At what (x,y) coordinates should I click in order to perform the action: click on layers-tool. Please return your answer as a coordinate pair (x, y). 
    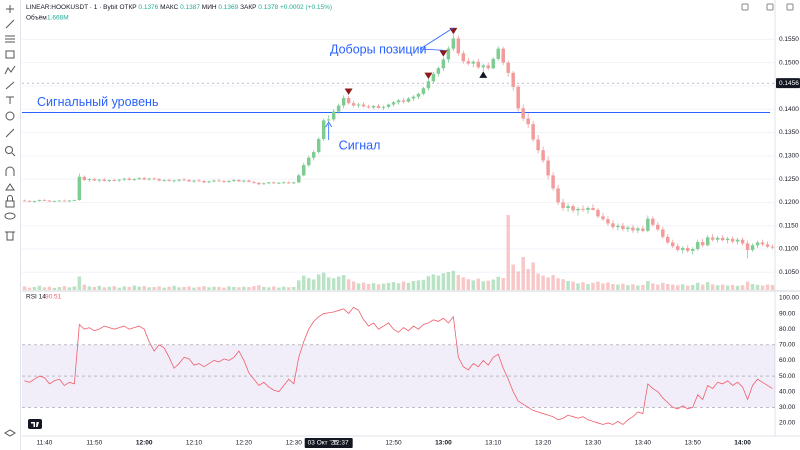
    Looking at the image, I should click on (10, 433).